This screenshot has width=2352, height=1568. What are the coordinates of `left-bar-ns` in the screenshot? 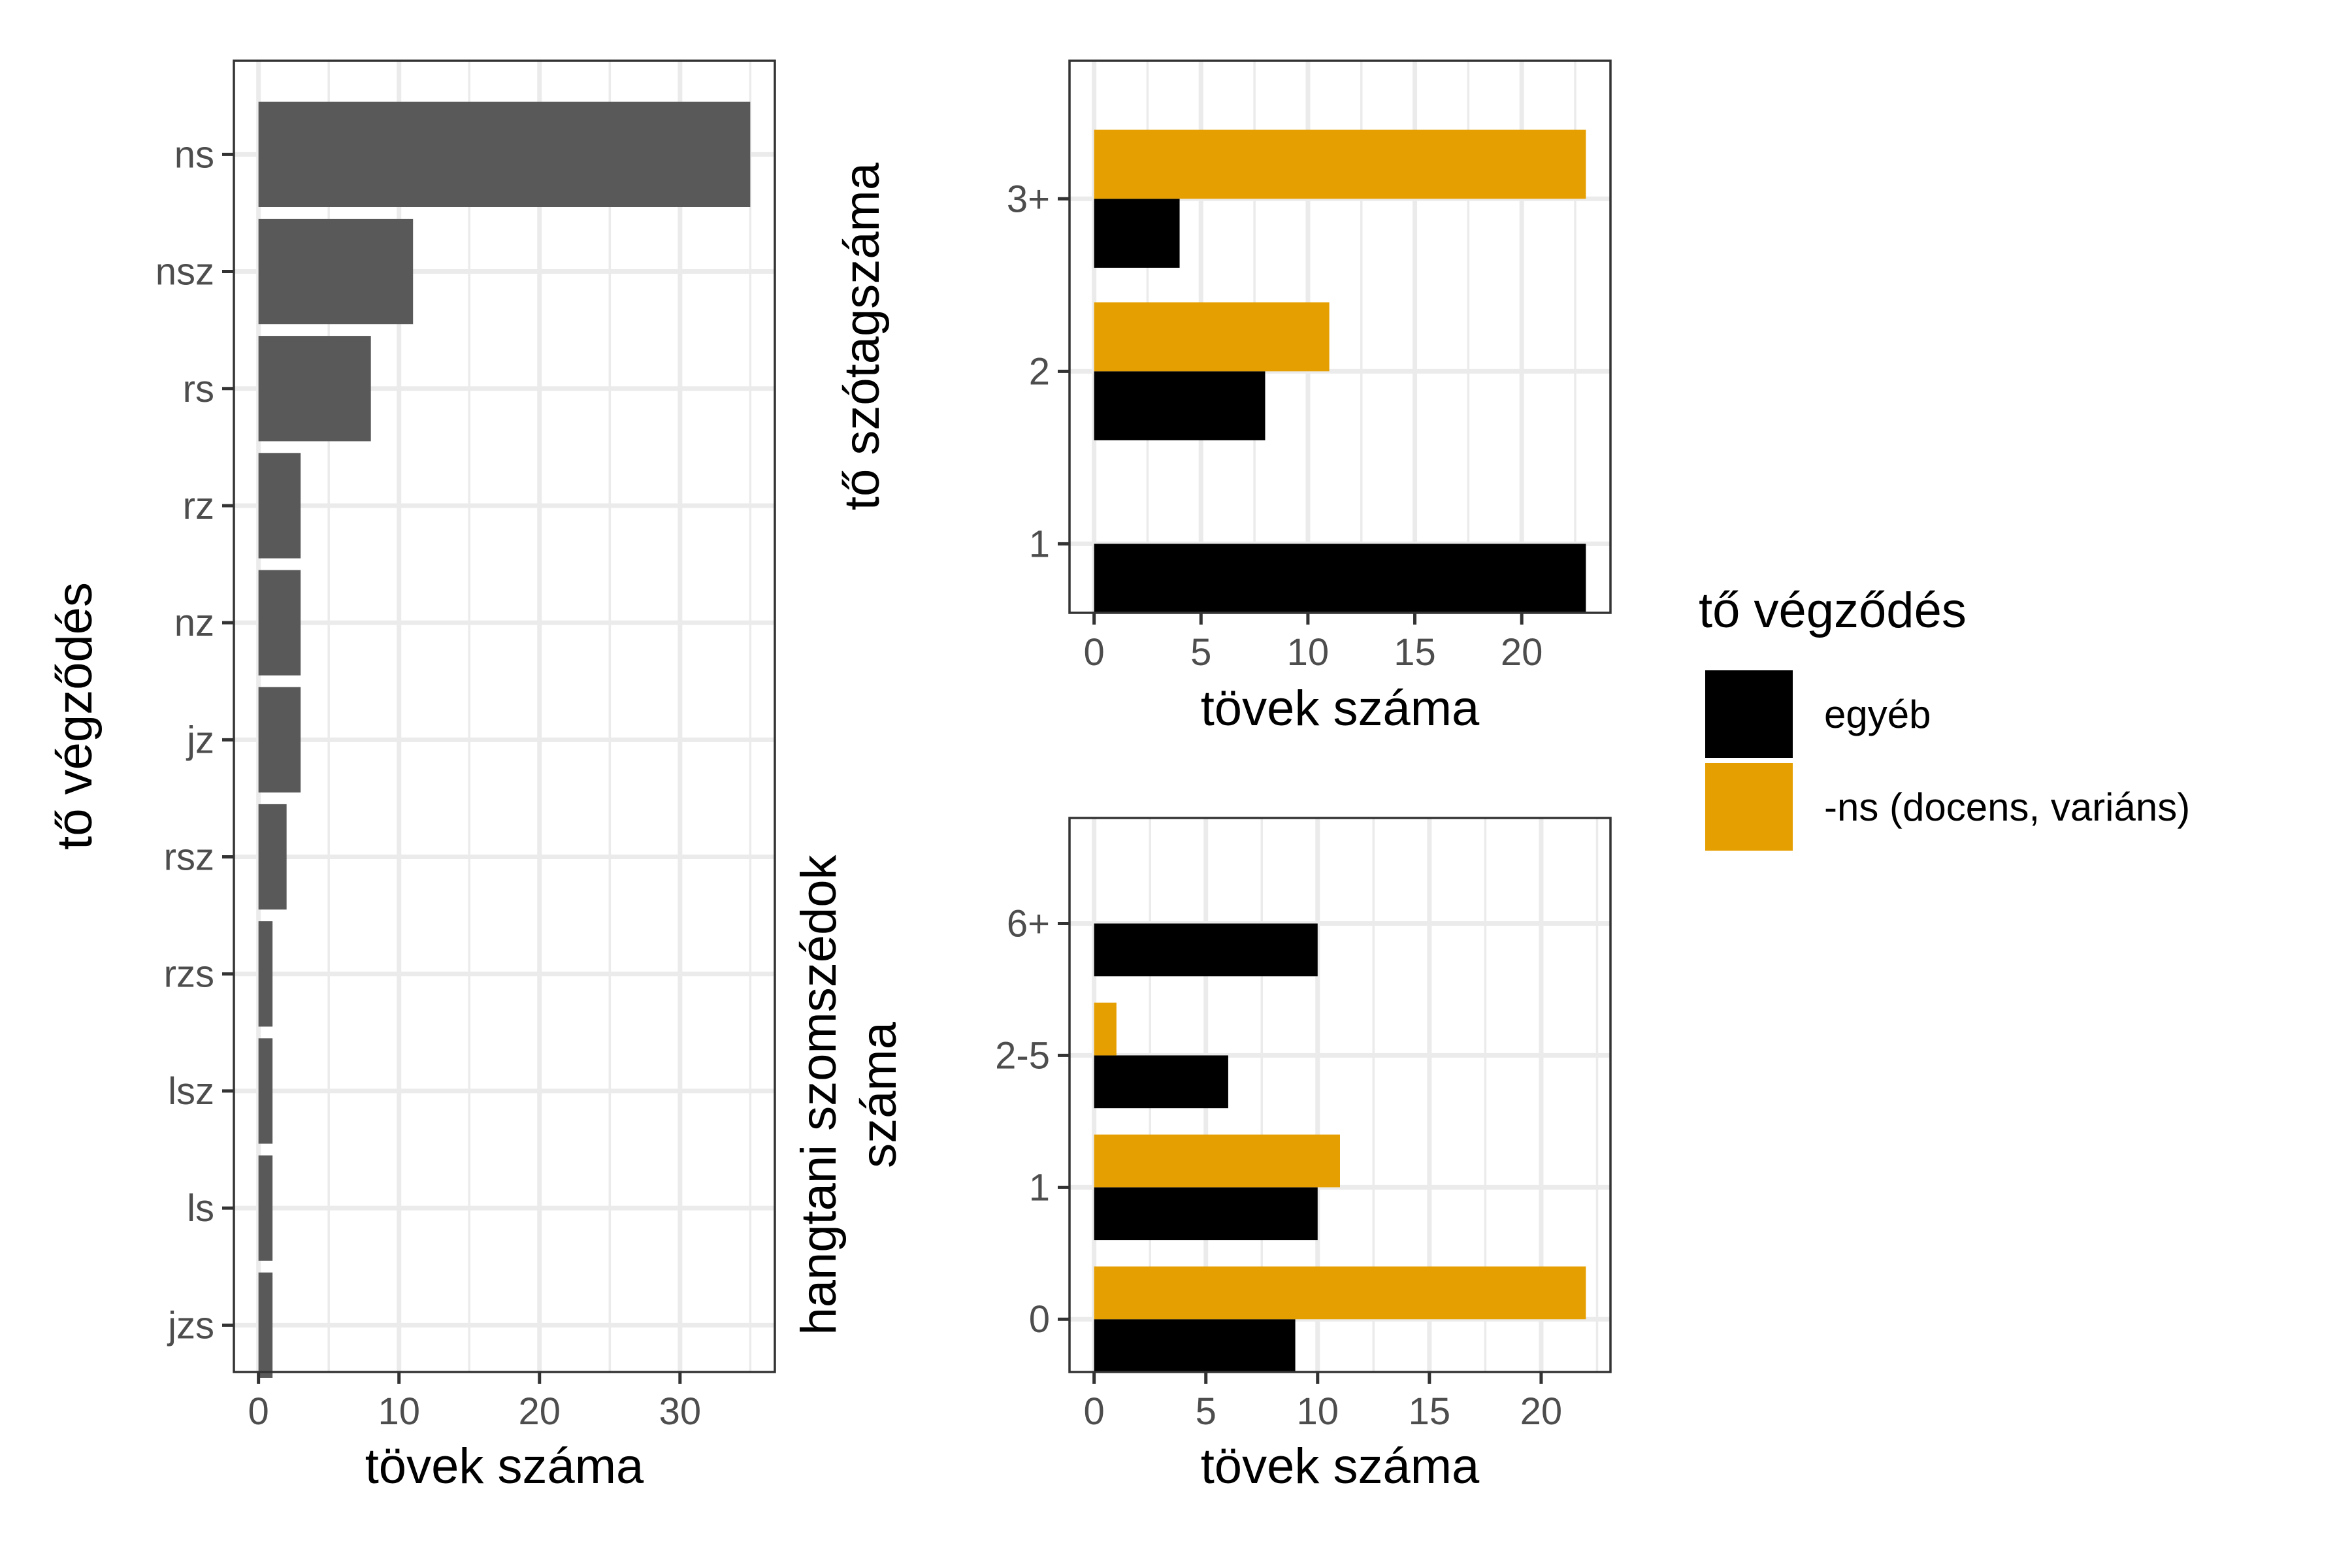 It's located at (504, 154).